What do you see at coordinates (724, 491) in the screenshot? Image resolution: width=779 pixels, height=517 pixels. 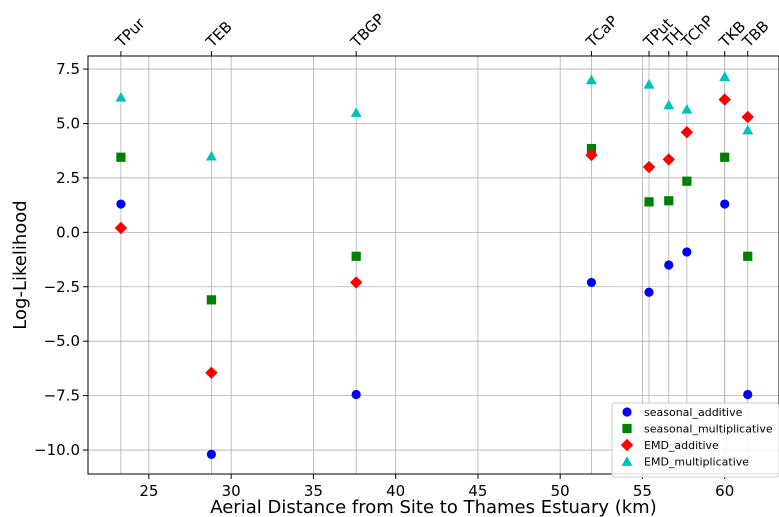 I see `x-tick-label: 60` at bounding box center [724, 491].